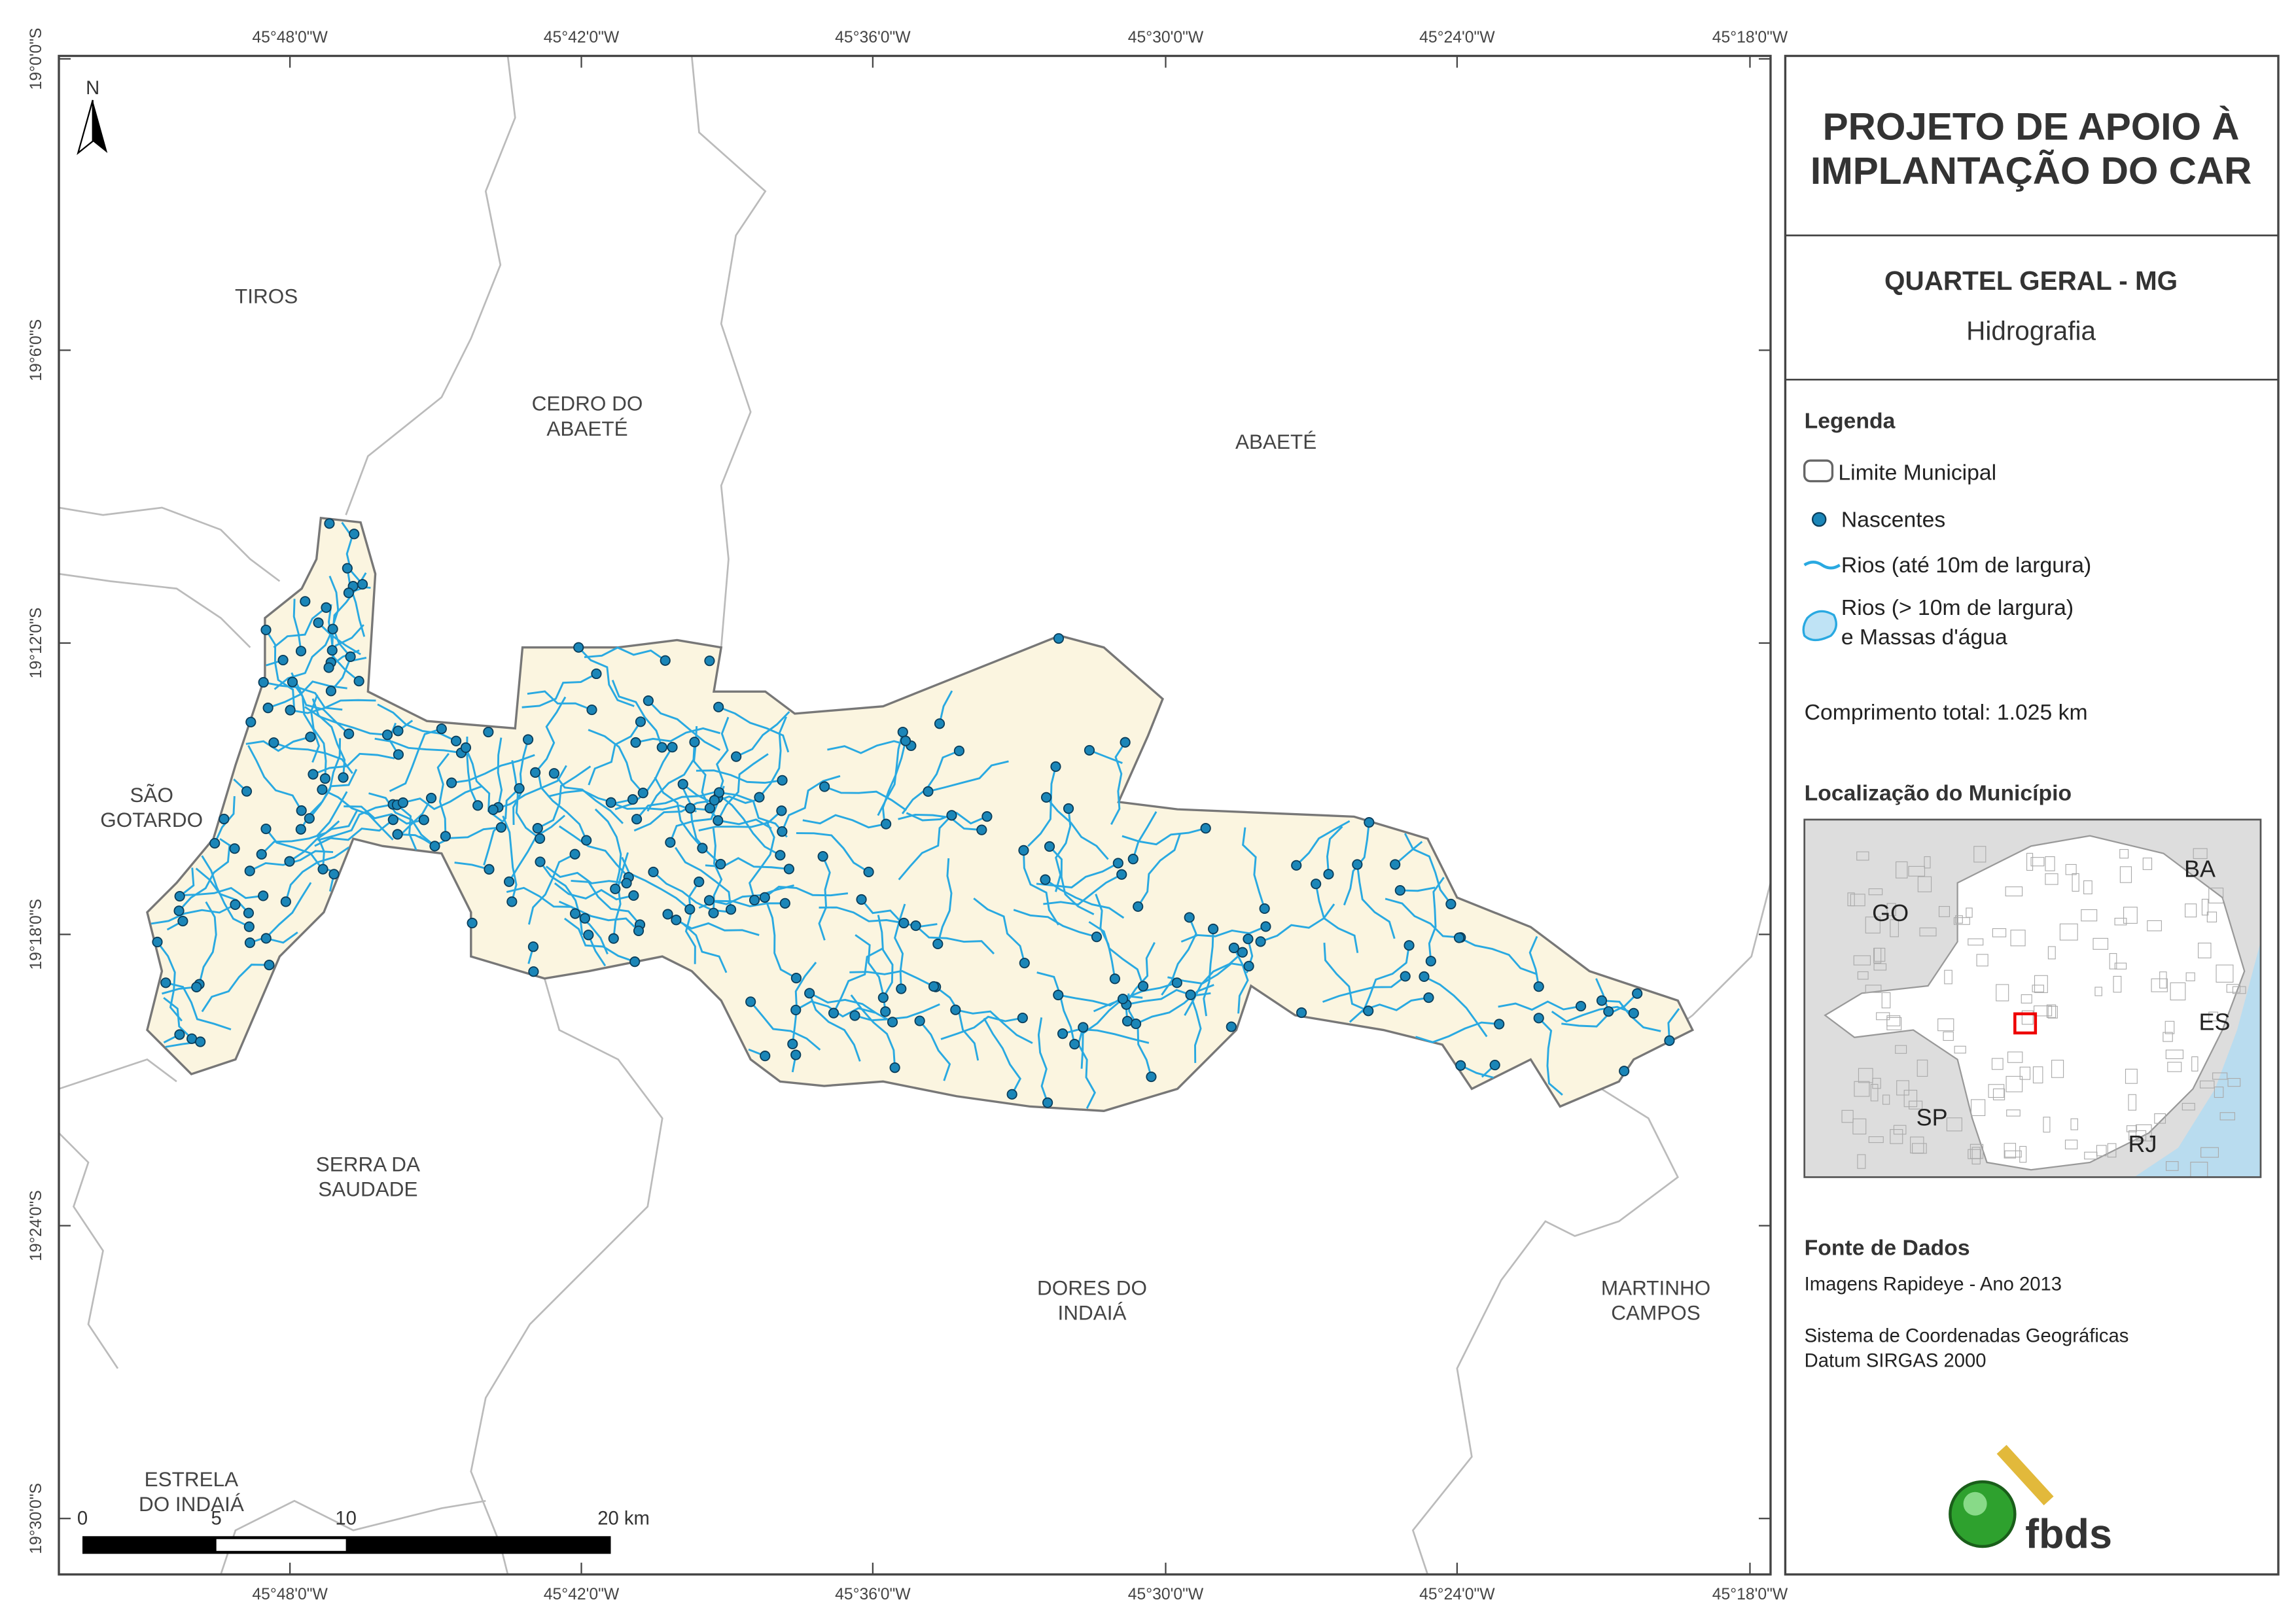 This screenshot has height=1623, width=2296. What do you see at coordinates (2025, 1475) in the screenshot?
I see `logo-bar` at bounding box center [2025, 1475].